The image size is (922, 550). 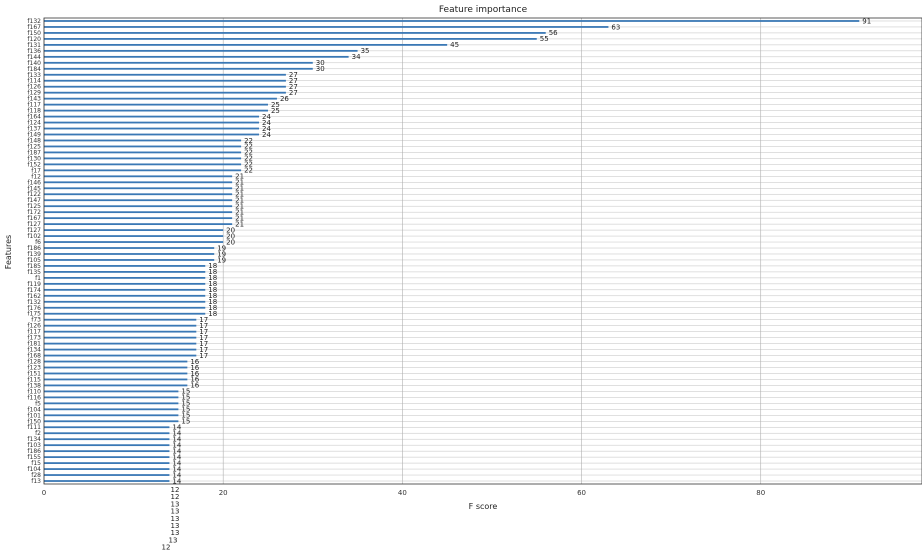 What do you see at coordinates (34, 344) in the screenshot?
I see `y-tick-label: f181` at bounding box center [34, 344].